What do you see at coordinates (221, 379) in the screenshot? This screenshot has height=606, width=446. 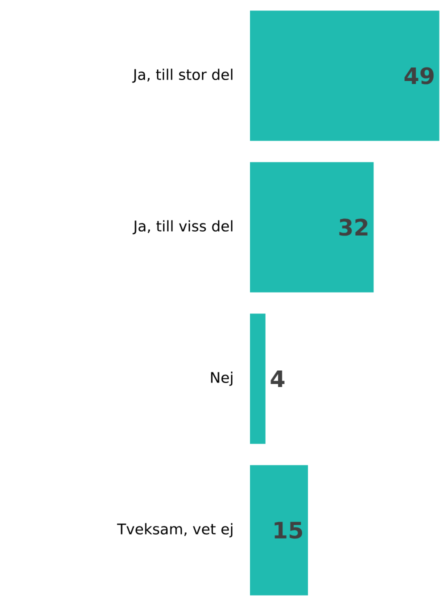 I see `y-tick-label: Nej` at bounding box center [221, 379].